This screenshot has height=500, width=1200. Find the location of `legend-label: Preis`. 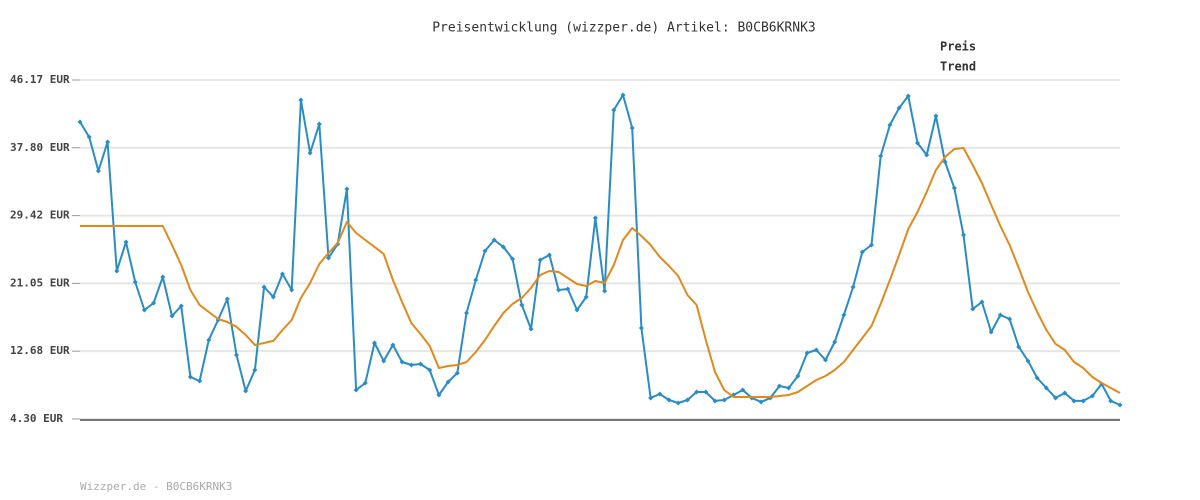

legend-label: Preis is located at coordinates (958, 47).